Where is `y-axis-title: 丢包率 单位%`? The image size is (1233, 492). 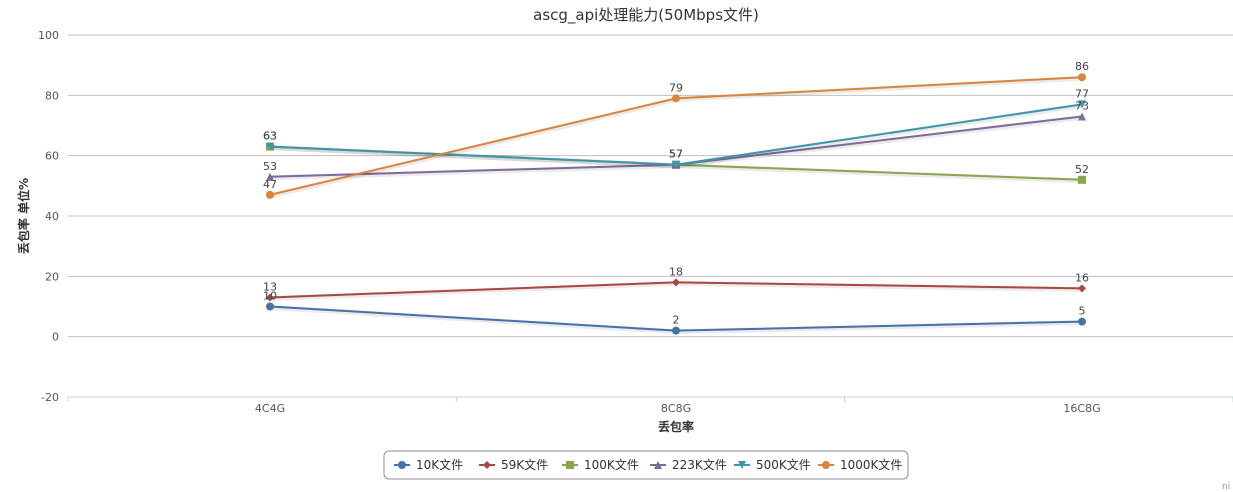 y-axis-title: 丢包率 单位% is located at coordinates (23, 216).